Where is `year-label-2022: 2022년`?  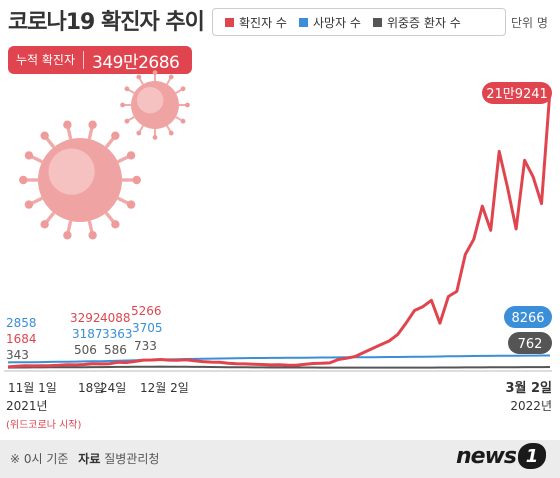
year-label-2022: 2022년 is located at coordinates (531, 406).